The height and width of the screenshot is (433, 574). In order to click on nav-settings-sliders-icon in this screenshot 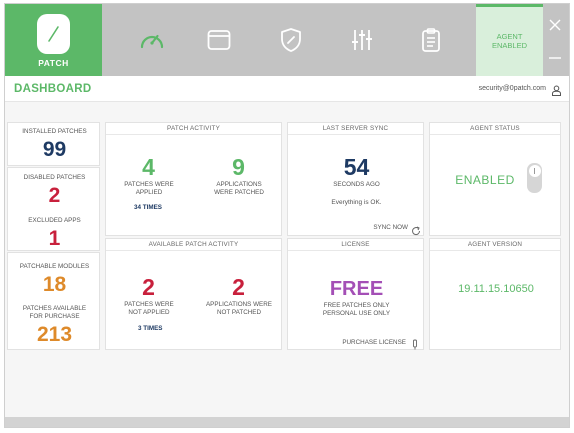, I will do `click(362, 40)`.